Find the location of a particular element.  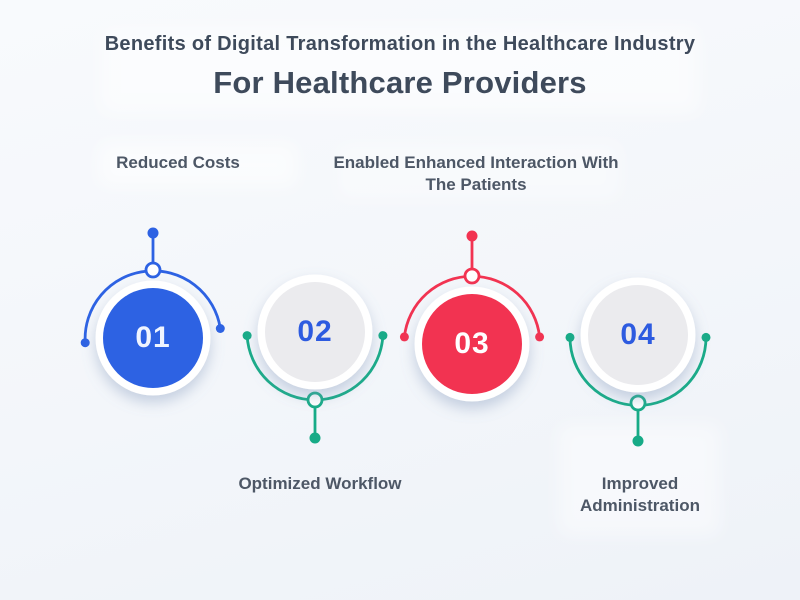

step-03-node-ring is located at coordinates (472, 276).